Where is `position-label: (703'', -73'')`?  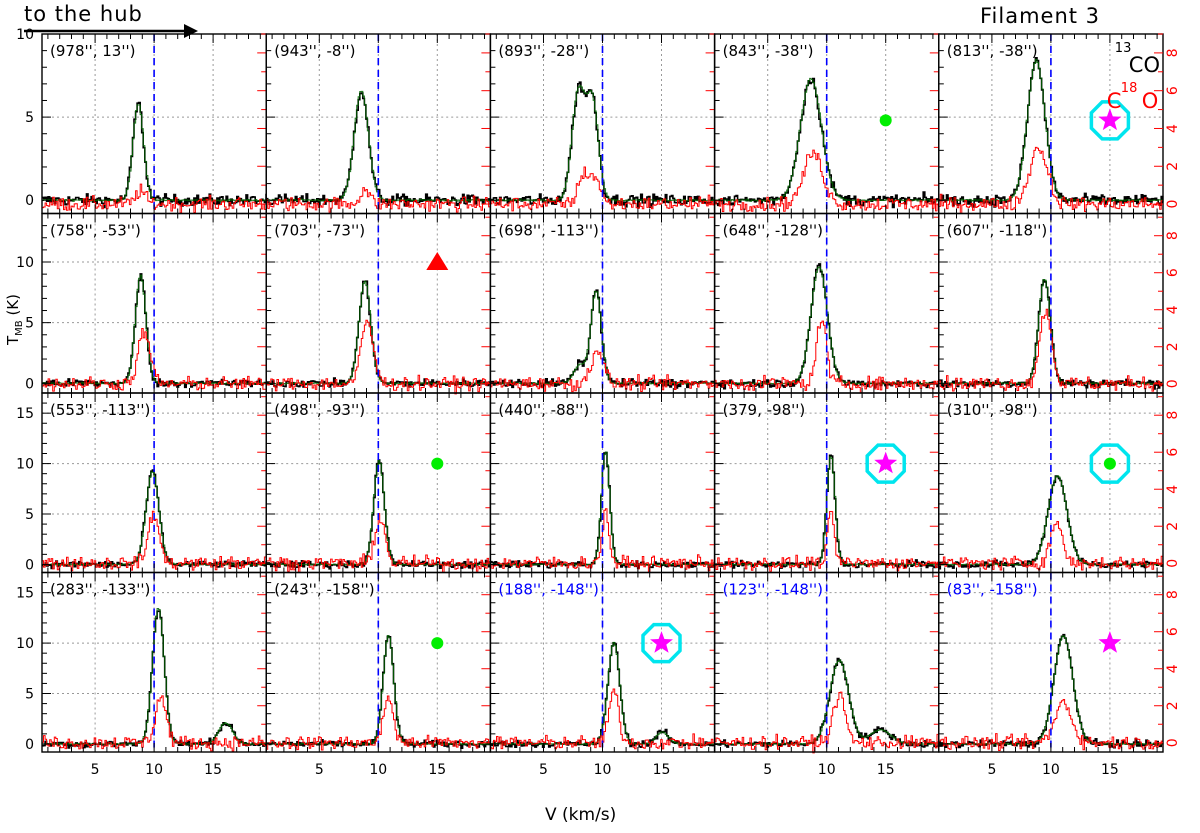
position-label: (703'', -73'') is located at coordinates (319, 231).